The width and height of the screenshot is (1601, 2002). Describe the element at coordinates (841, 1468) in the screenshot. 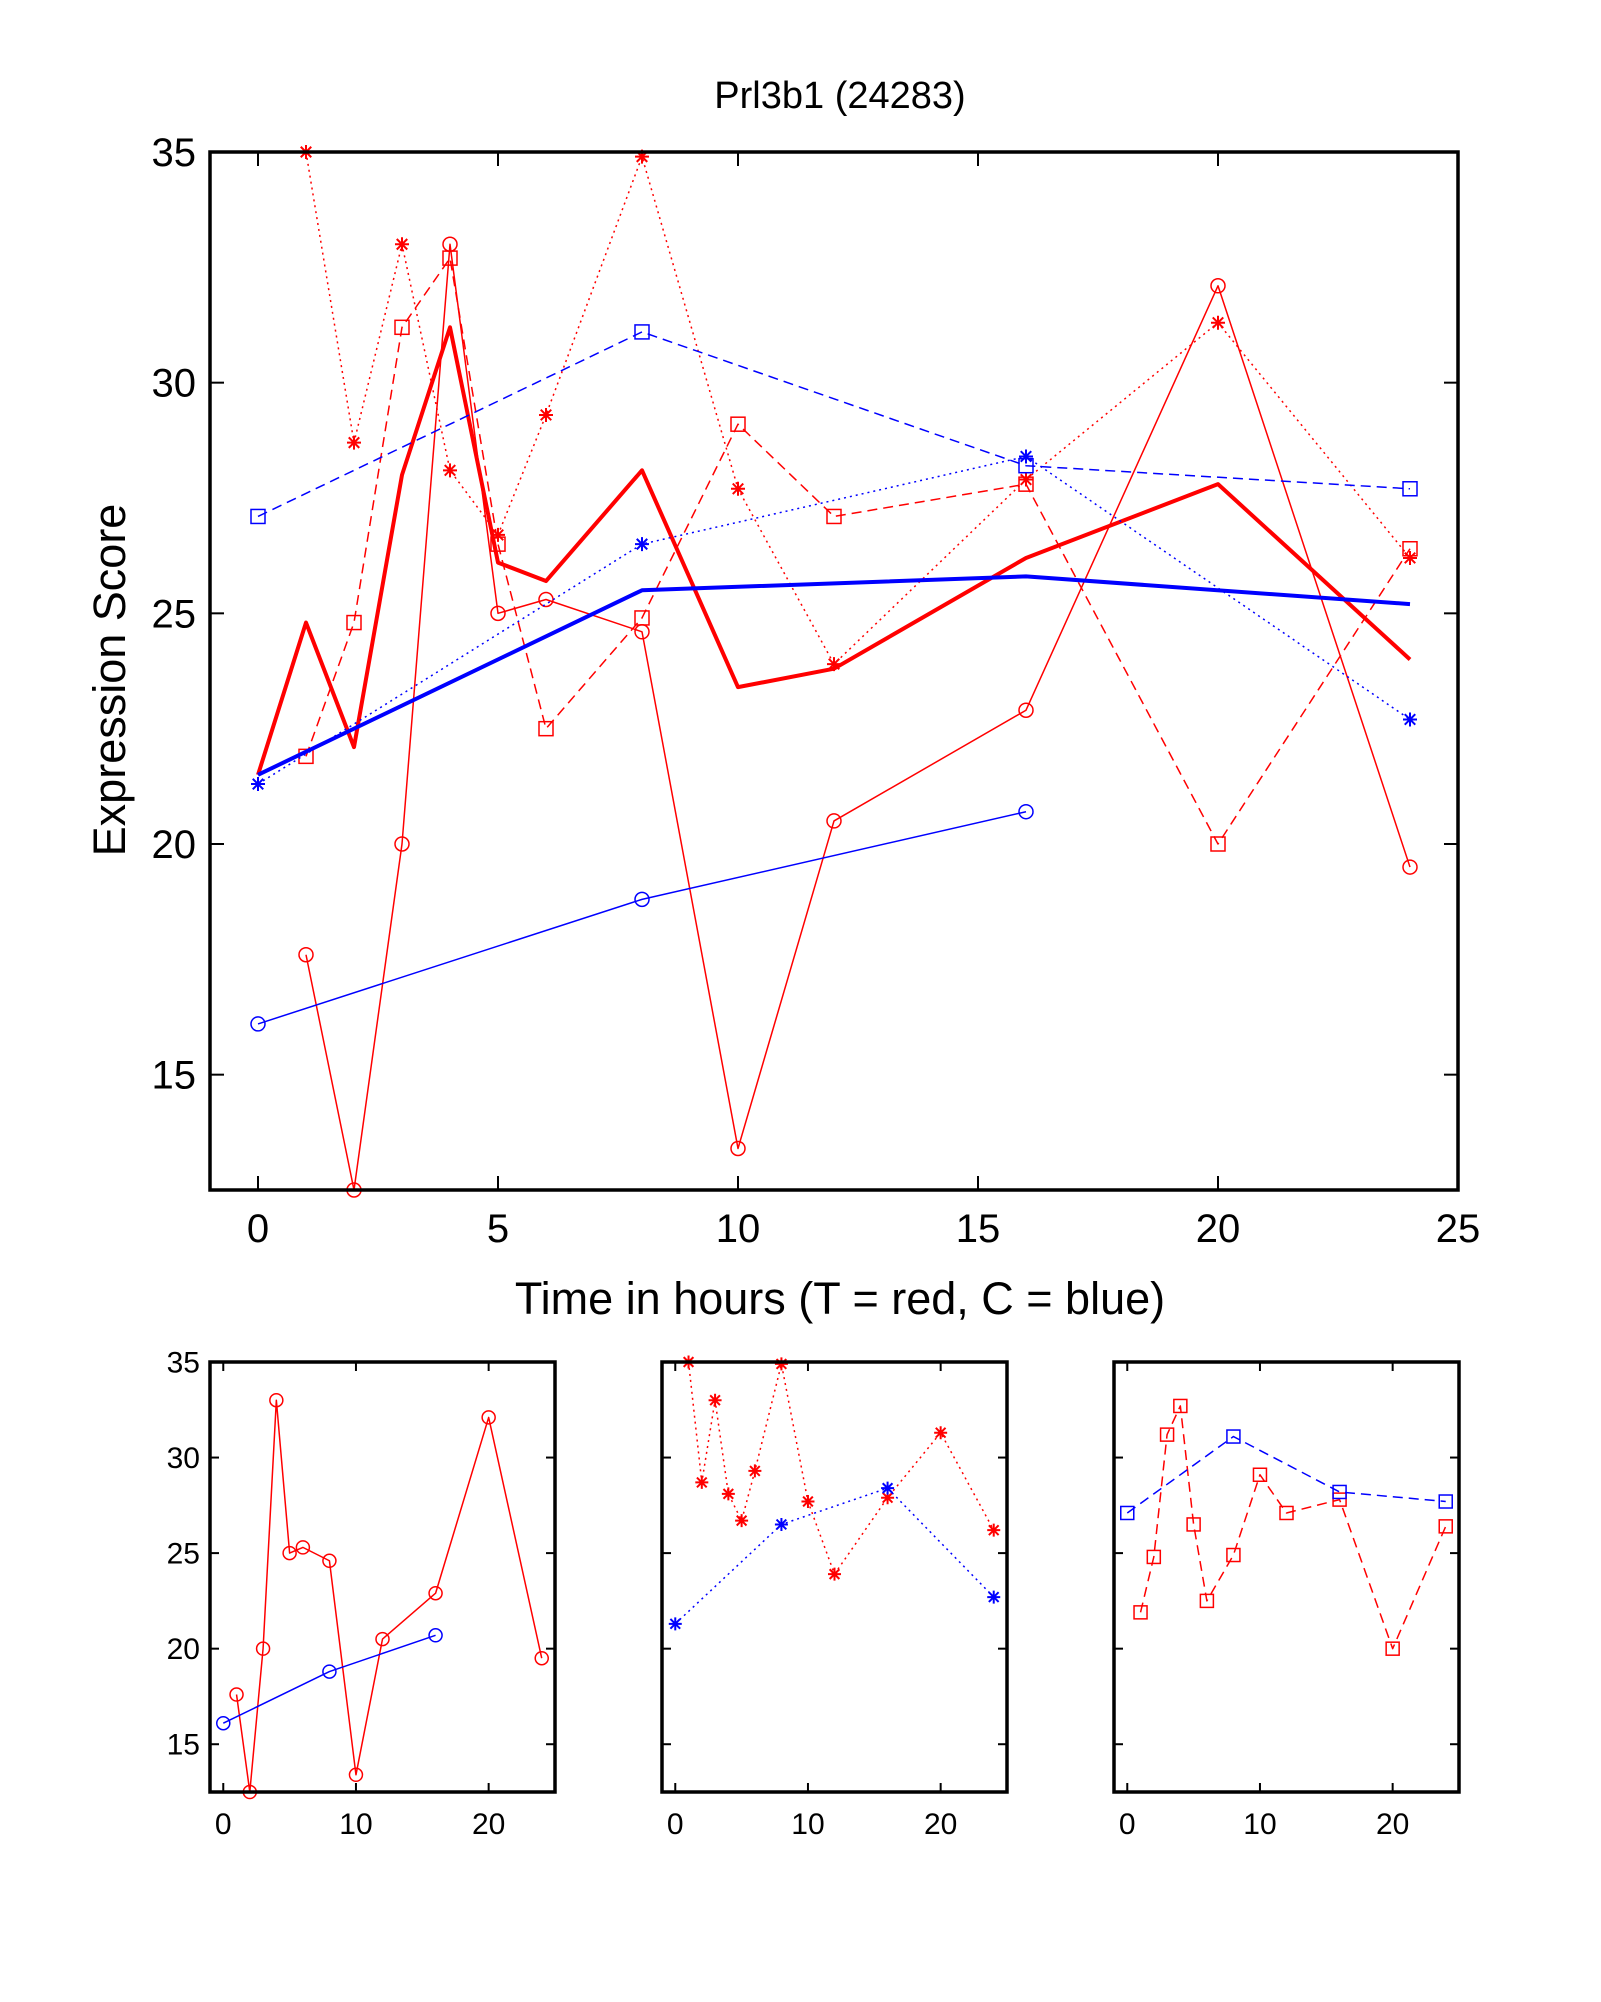

I see `series-line-T-dotted-asterisk` at that location.